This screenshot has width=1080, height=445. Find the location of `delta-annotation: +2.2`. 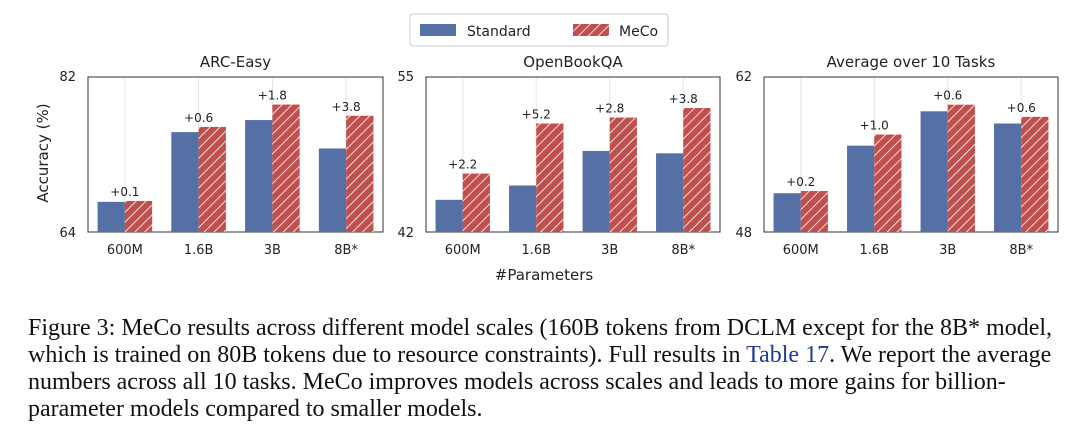

delta-annotation: +2.2 is located at coordinates (462, 165).